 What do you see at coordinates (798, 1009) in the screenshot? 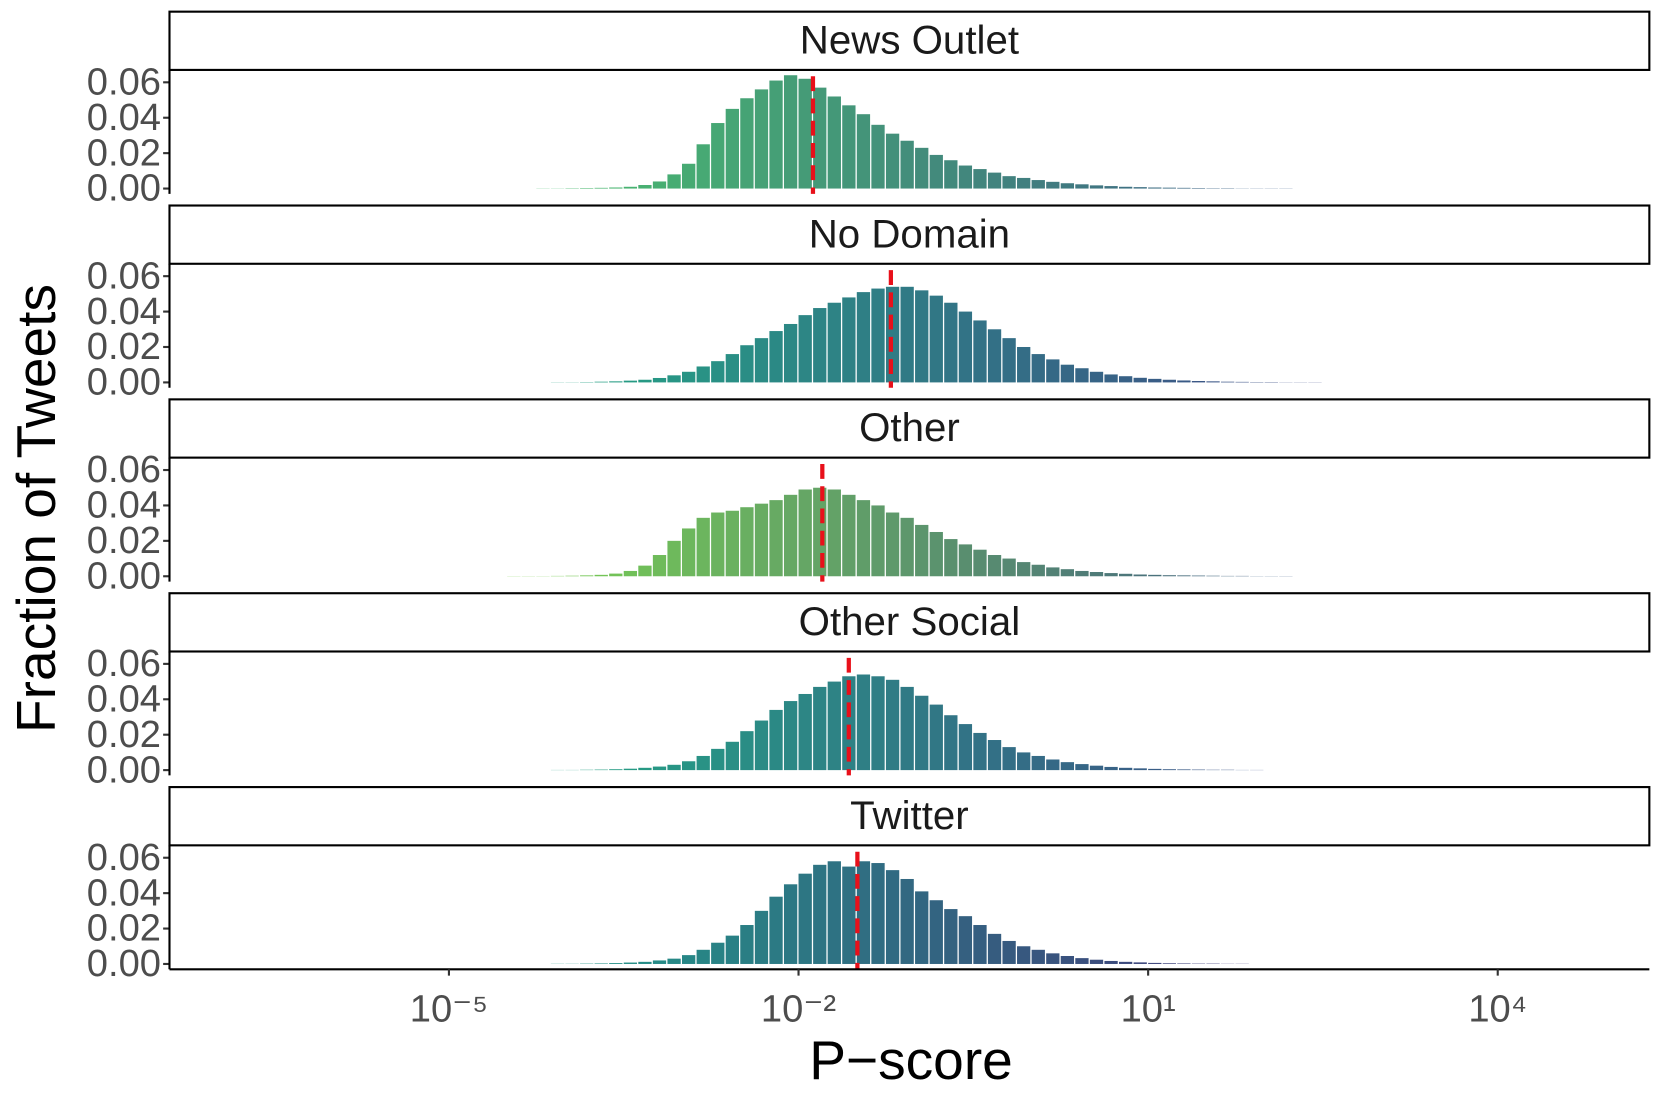
I see `x-tick-label: 10⁻²` at bounding box center [798, 1009].